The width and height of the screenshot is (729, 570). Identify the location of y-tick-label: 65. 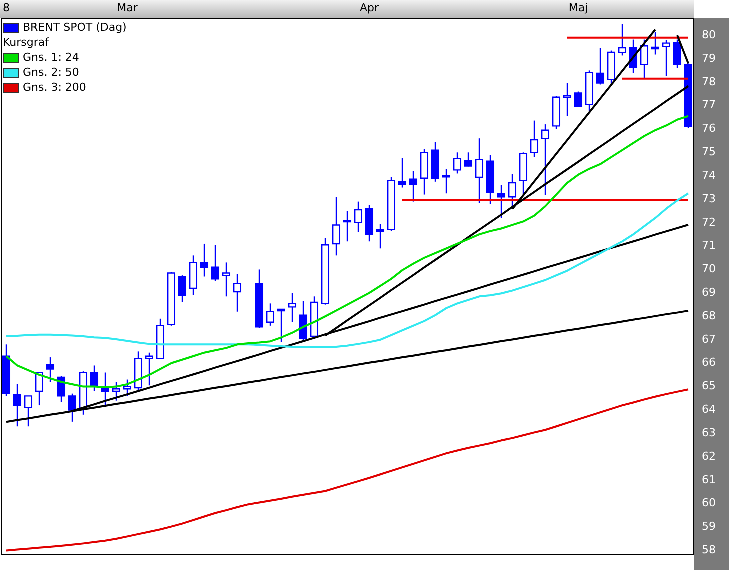
(709, 386).